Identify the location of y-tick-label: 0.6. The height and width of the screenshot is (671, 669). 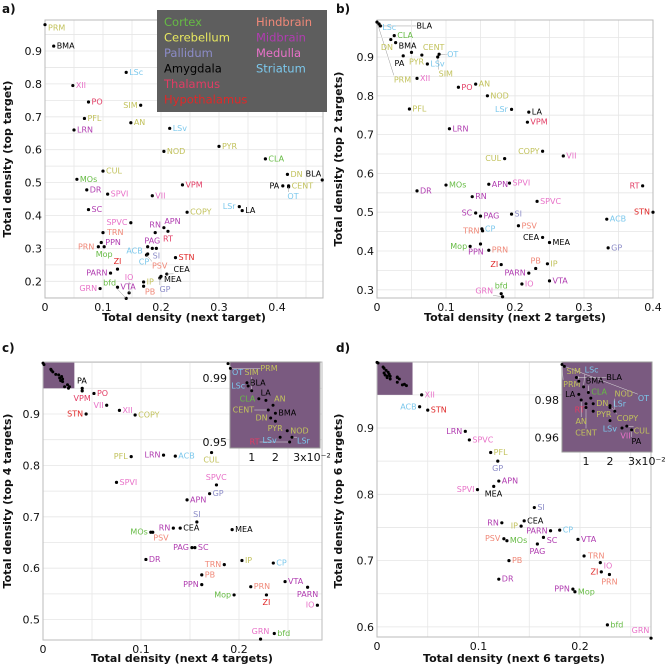
(34, 150).